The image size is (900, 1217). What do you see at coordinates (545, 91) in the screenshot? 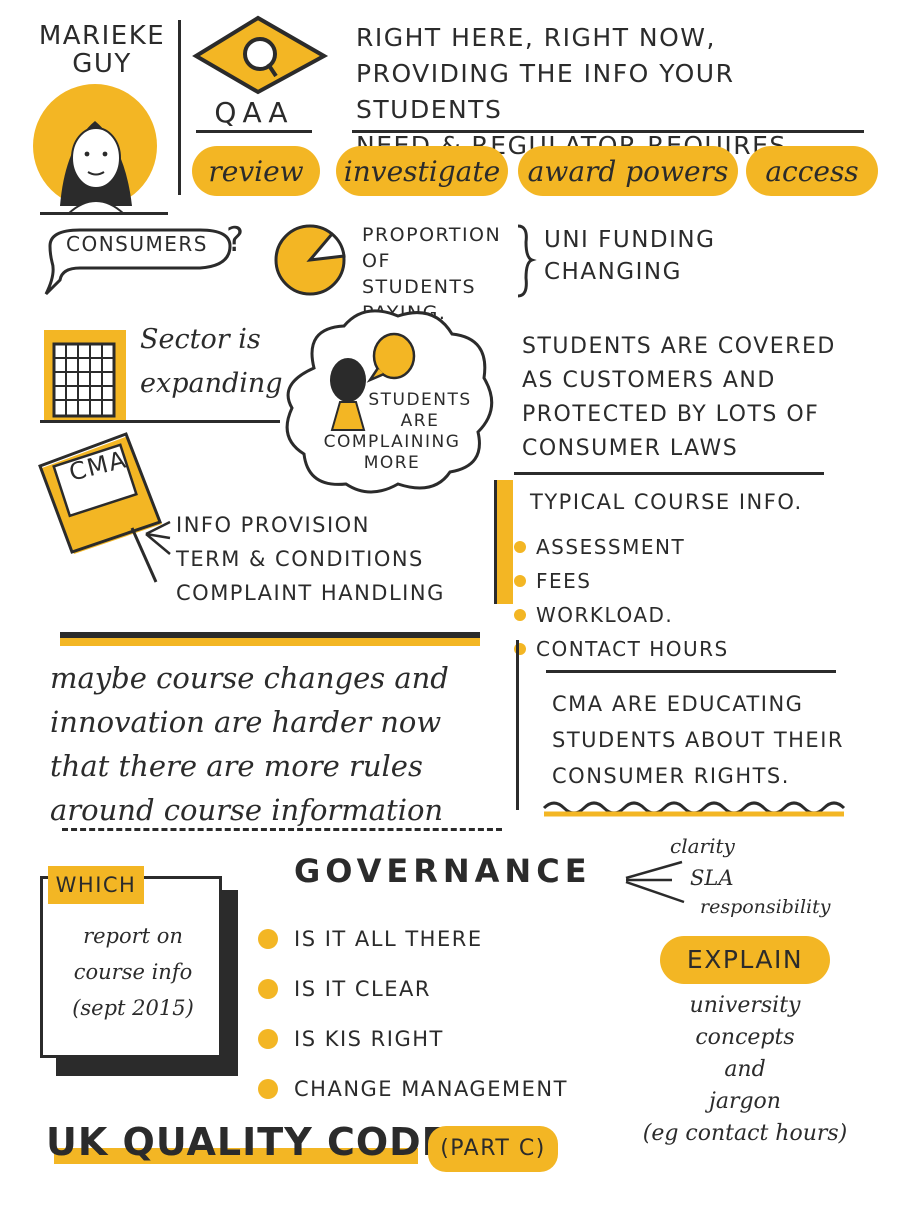
I see `qaa-tagline-line2: PROVIDING THE INFO YOUR STUDENTS` at bounding box center [545, 91].